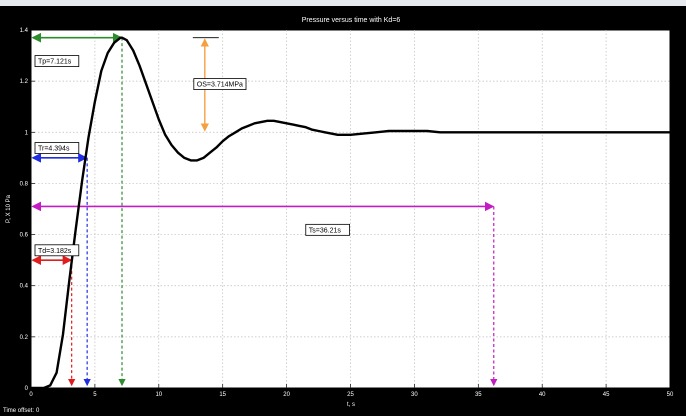 Image resolution: width=686 pixels, height=416 pixels. Describe the element at coordinates (24, 82) in the screenshot. I see `y-tick-label: 1.2` at that location.